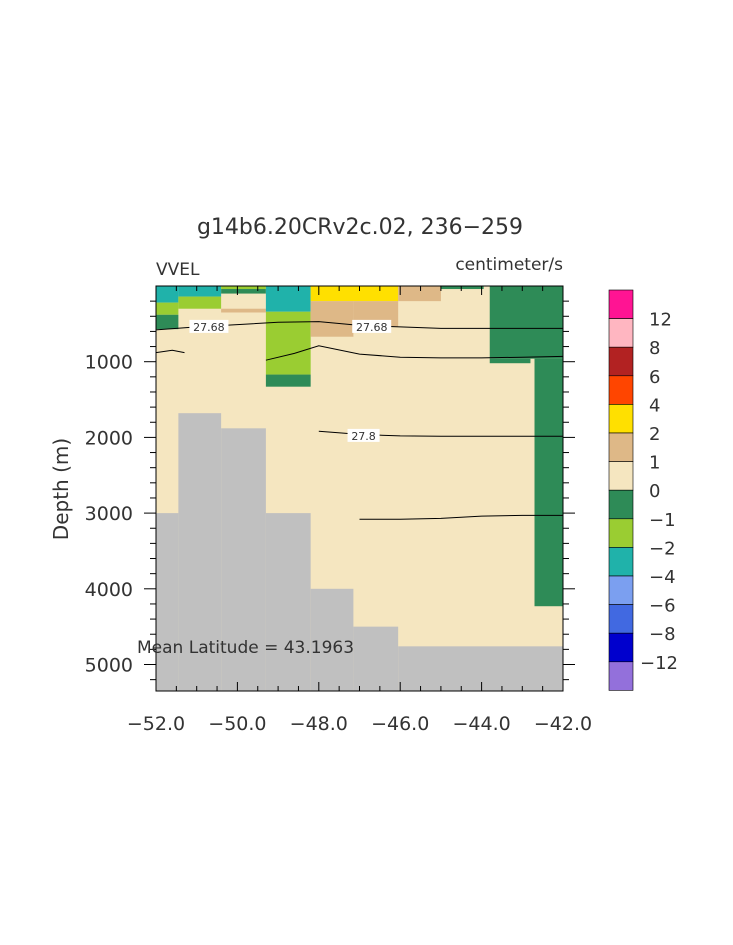 The width and height of the screenshot is (733, 945). I want to click on colorbar-label: 0, so click(654, 491).